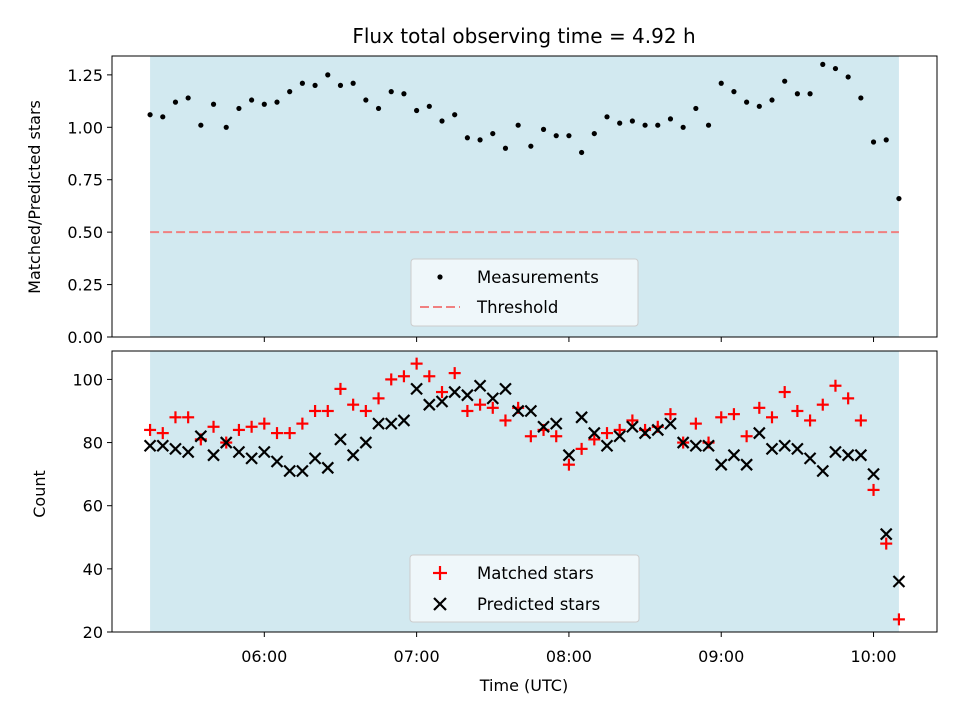 The image size is (960, 720). What do you see at coordinates (538, 277) in the screenshot?
I see `measurements-legend-label: Measurements` at bounding box center [538, 277].